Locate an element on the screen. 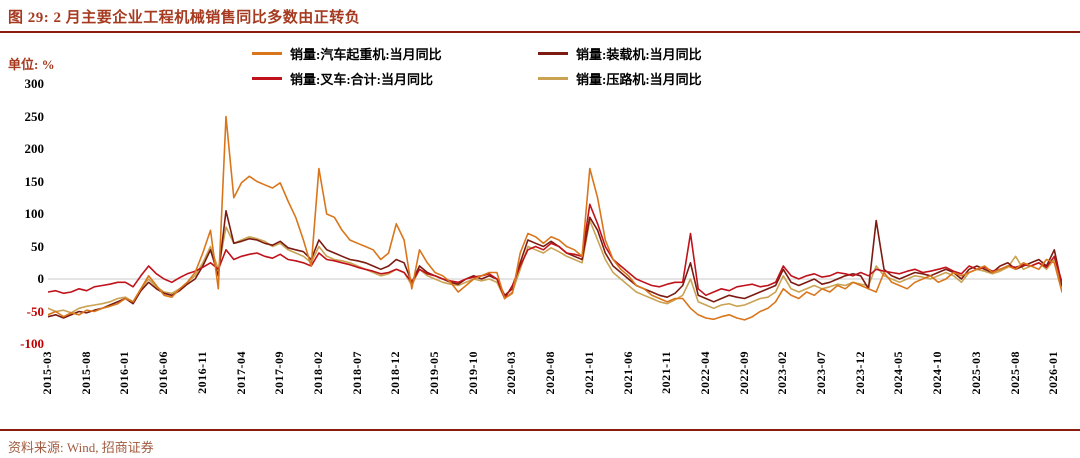 This screenshot has height=458, width=1080. x-tick-label: 2016-11 is located at coordinates (201, 372).